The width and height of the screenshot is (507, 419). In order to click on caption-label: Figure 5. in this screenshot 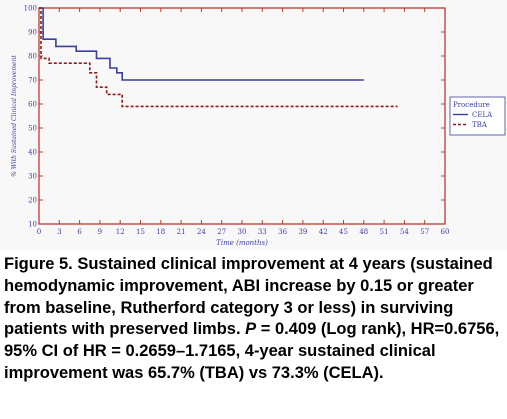, I will do `click(38, 264)`.